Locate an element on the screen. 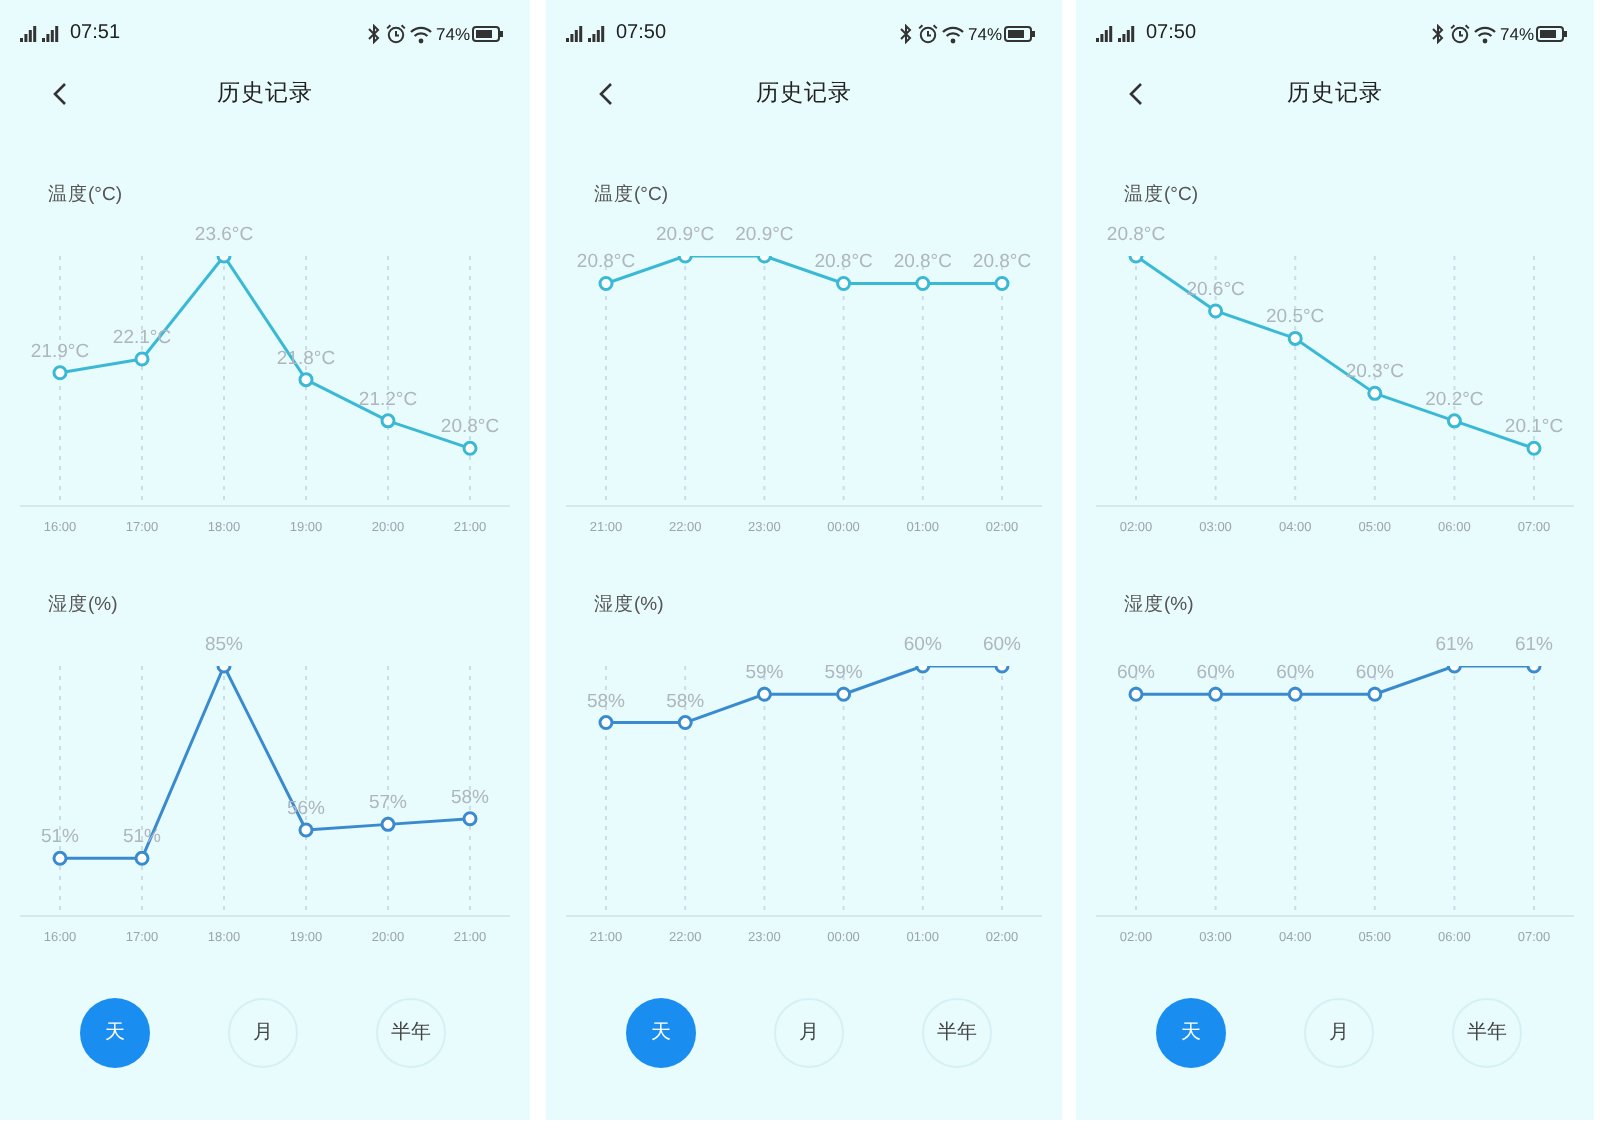  data-label: 21.9°C is located at coordinates (60, 351).